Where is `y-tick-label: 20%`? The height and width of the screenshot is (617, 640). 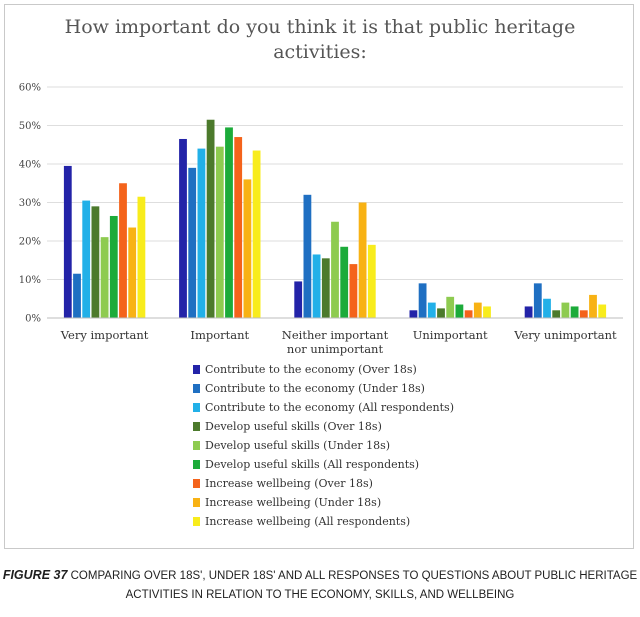
y-tick-label: 20% is located at coordinates (30, 242).